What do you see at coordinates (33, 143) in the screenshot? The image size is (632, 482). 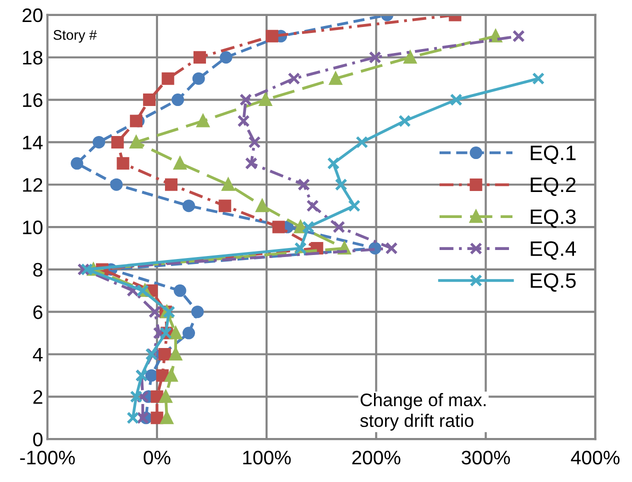 I see `y-tick-label: 14` at bounding box center [33, 143].